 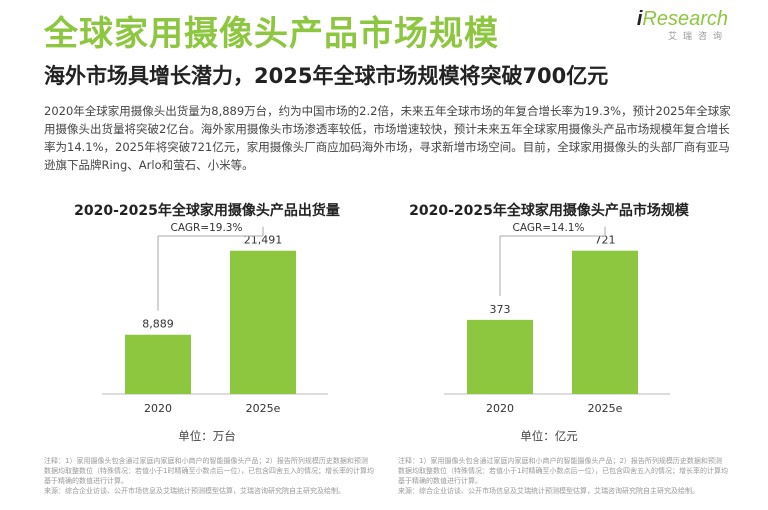 What do you see at coordinates (549, 436) in the screenshot?
I see `market-size-chart-unit: 单位：亿元` at bounding box center [549, 436].